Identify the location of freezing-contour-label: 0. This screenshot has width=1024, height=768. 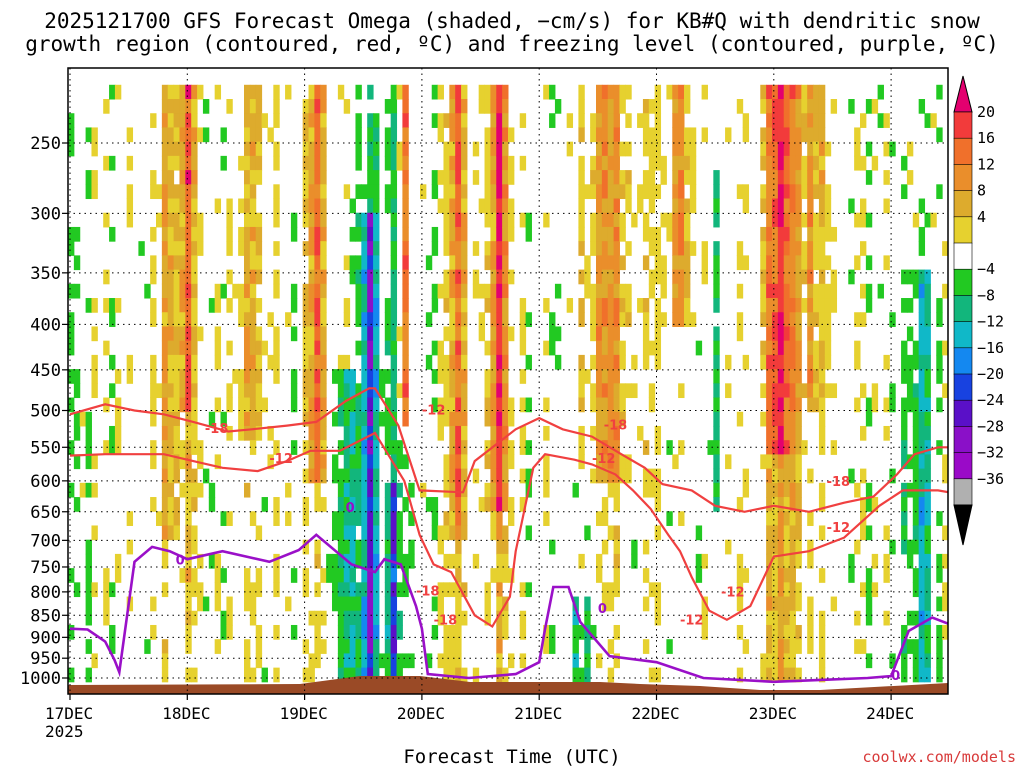
(602, 609).